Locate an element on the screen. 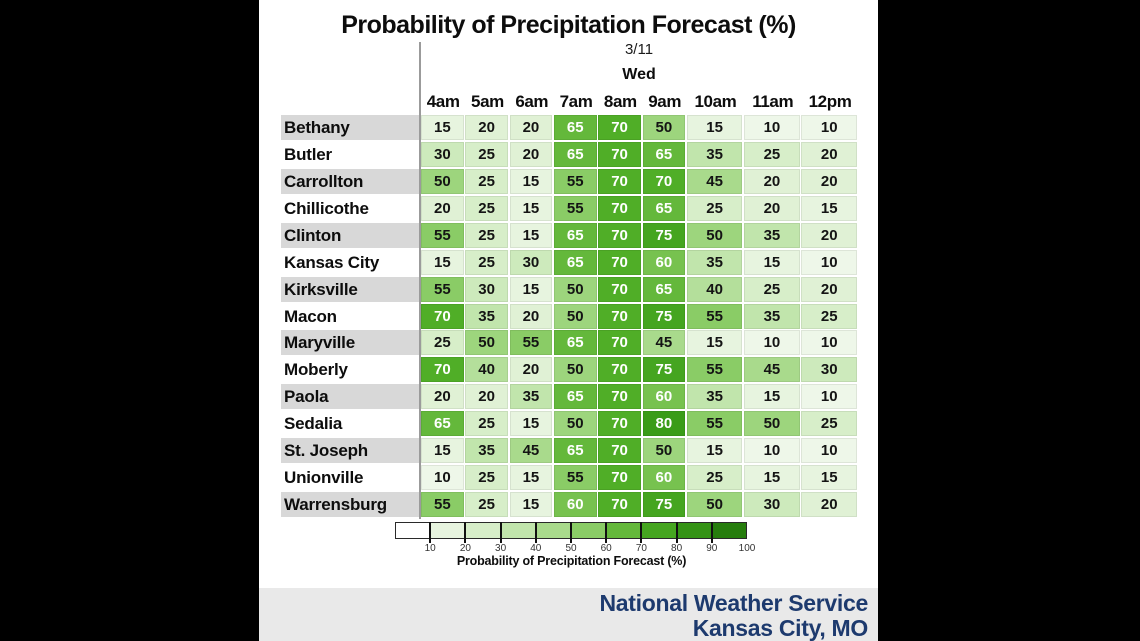 The height and width of the screenshot is (641, 1140). time-header-10am: 10am is located at coordinates (715, 101).